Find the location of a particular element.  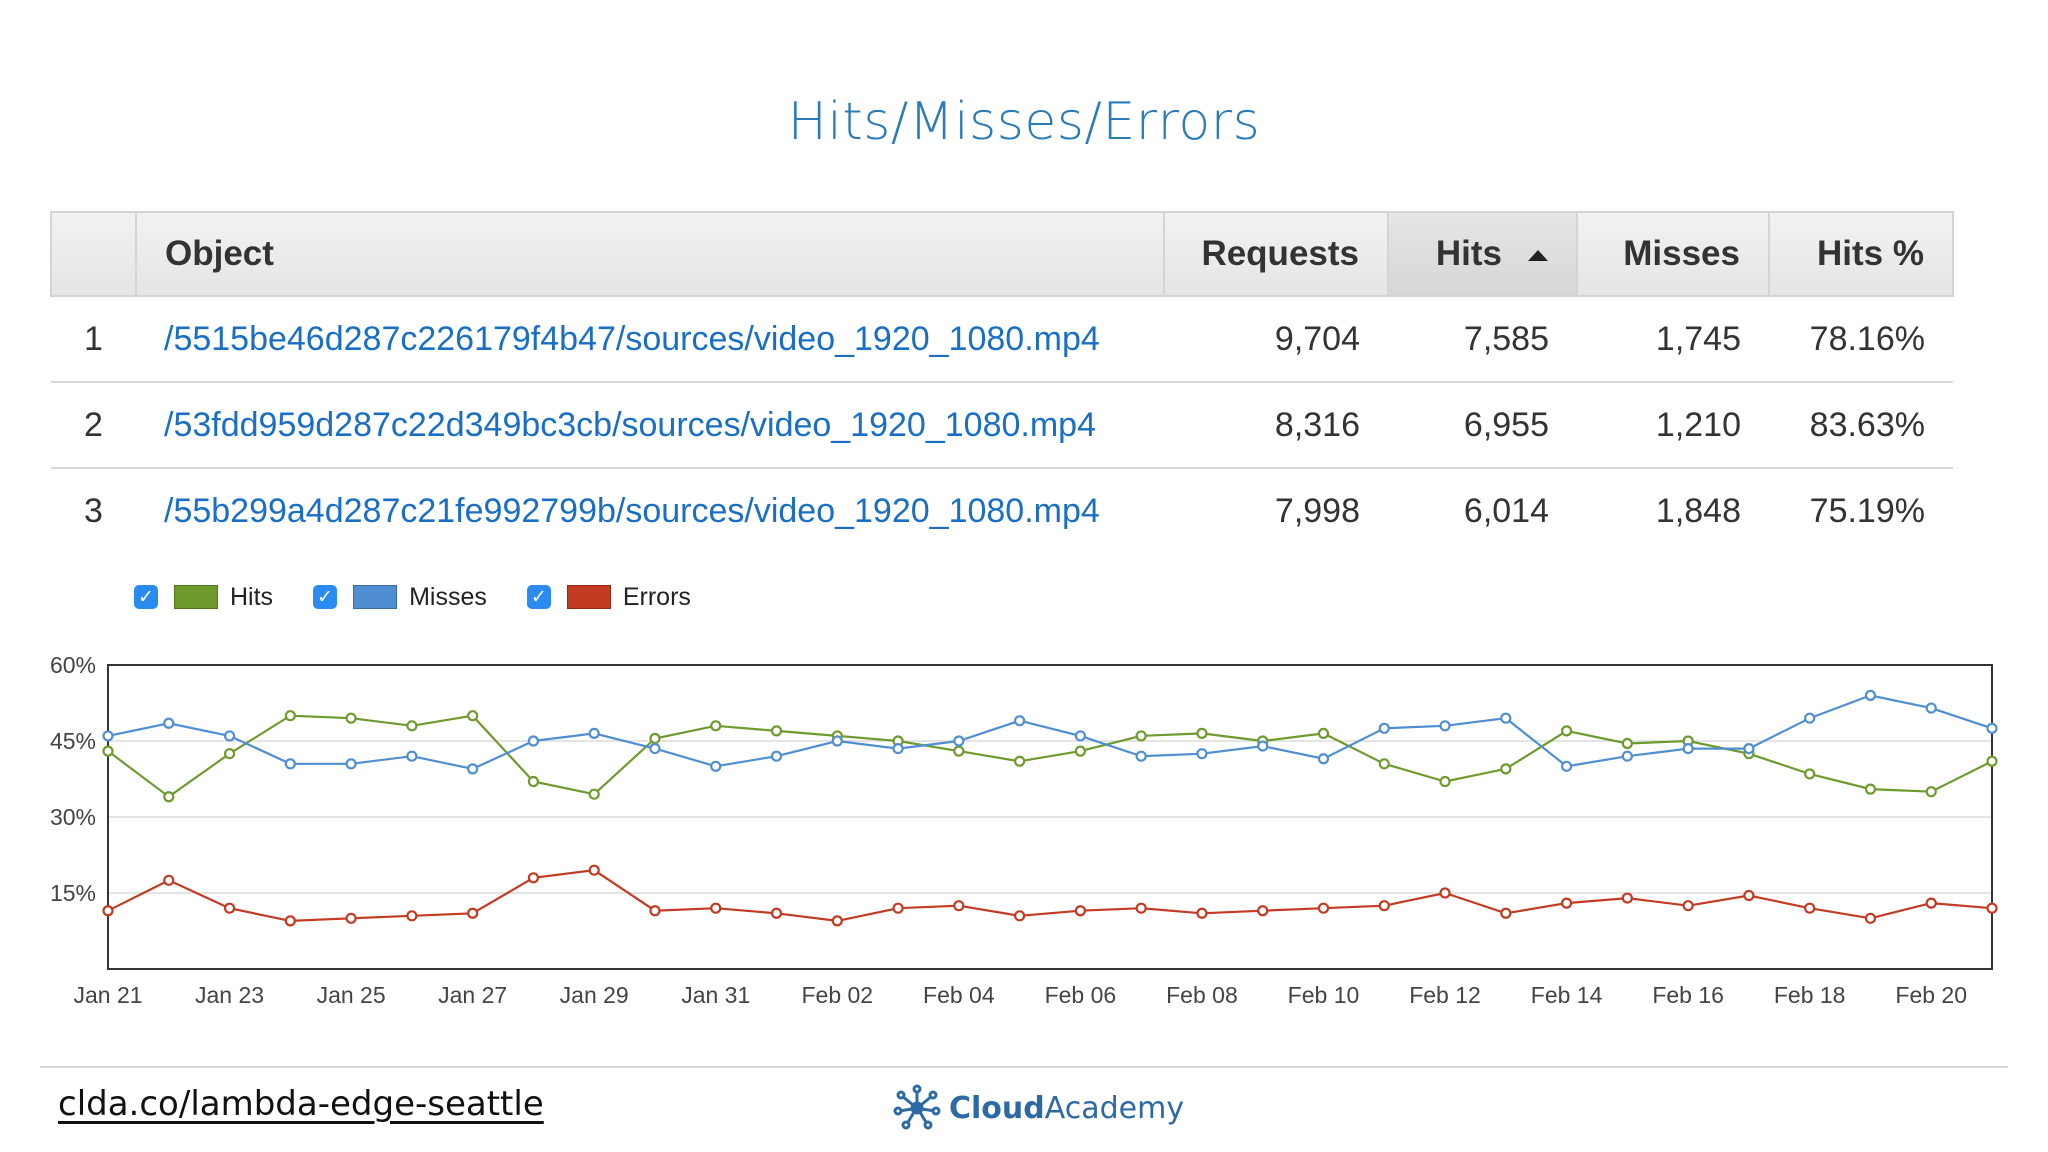

misses-legend-label: Misses is located at coordinates (448, 596).